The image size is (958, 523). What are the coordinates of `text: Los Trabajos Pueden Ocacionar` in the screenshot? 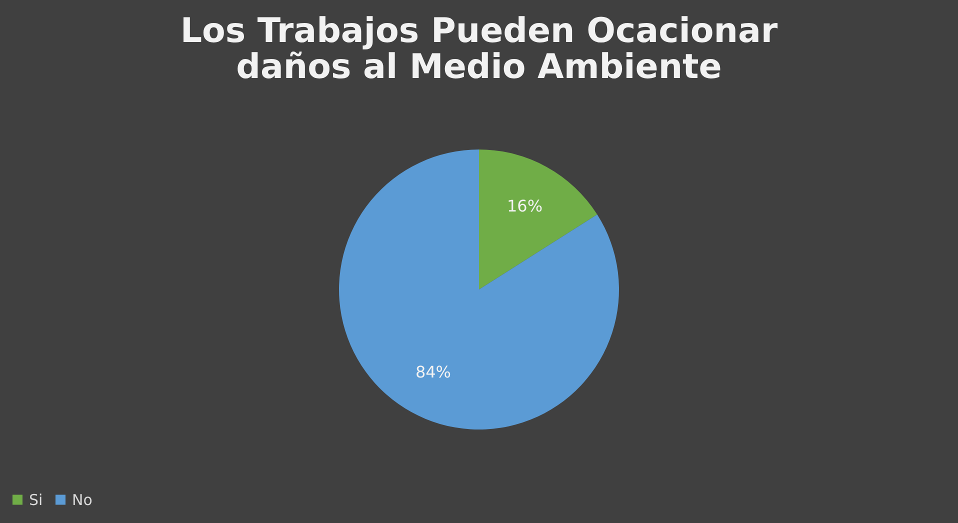 It's located at (479, 31).